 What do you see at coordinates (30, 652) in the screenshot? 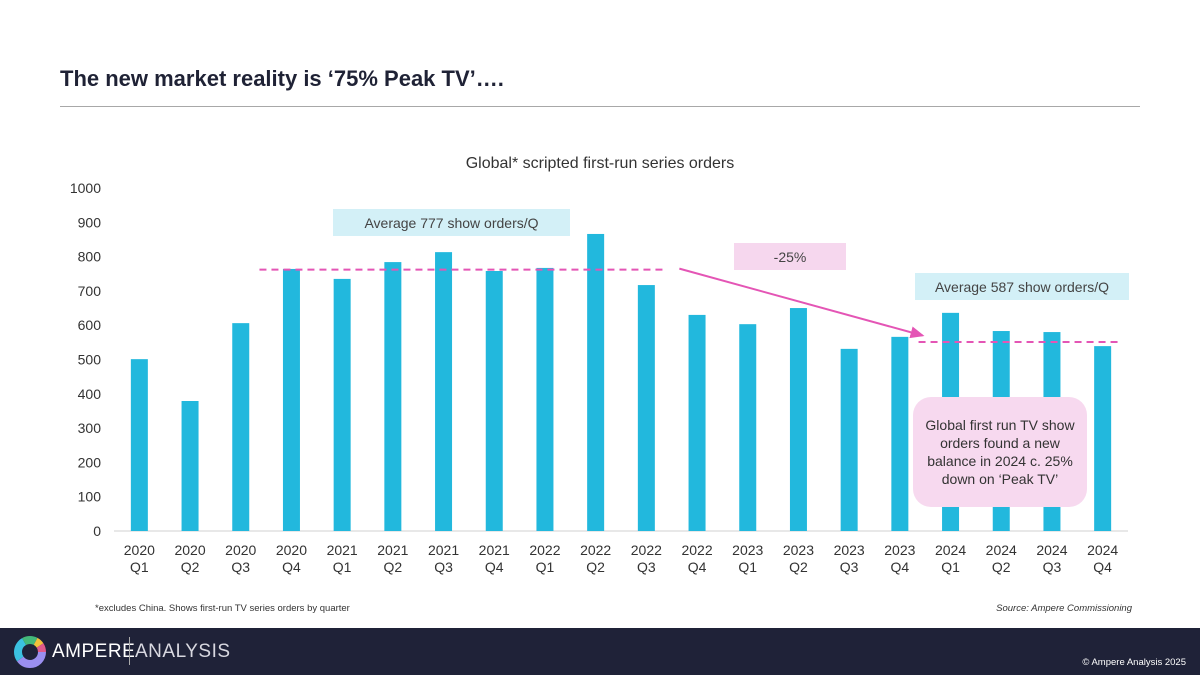
I see `ampere-logo-icon` at bounding box center [30, 652].